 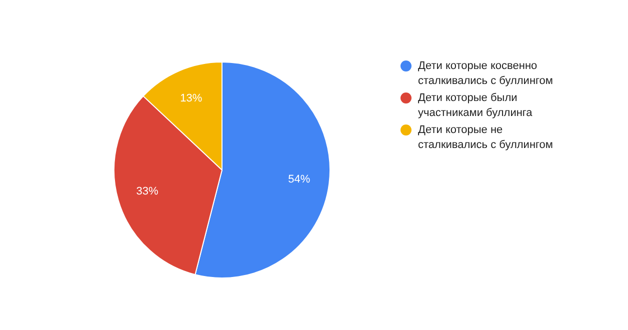 I want to click on data-label: 13%, so click(x=191, y=98).